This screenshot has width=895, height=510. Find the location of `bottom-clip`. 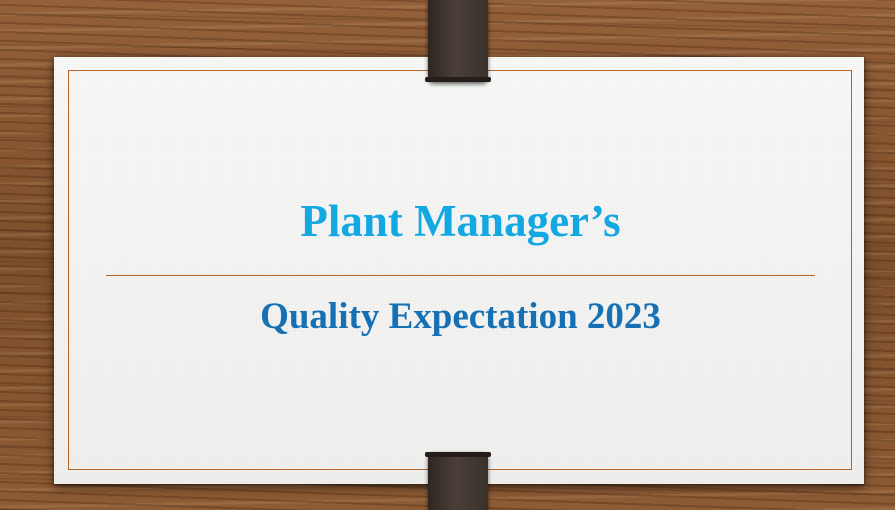

bottom-clip is located at coordinates (458, 481).